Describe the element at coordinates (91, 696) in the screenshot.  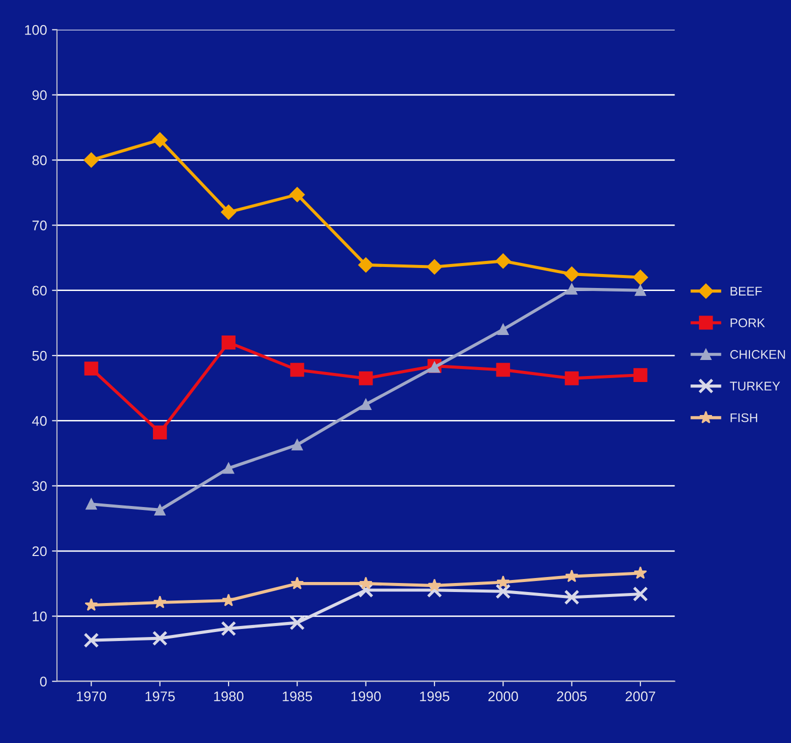
I see `x-tick-label: 1970` at that location.